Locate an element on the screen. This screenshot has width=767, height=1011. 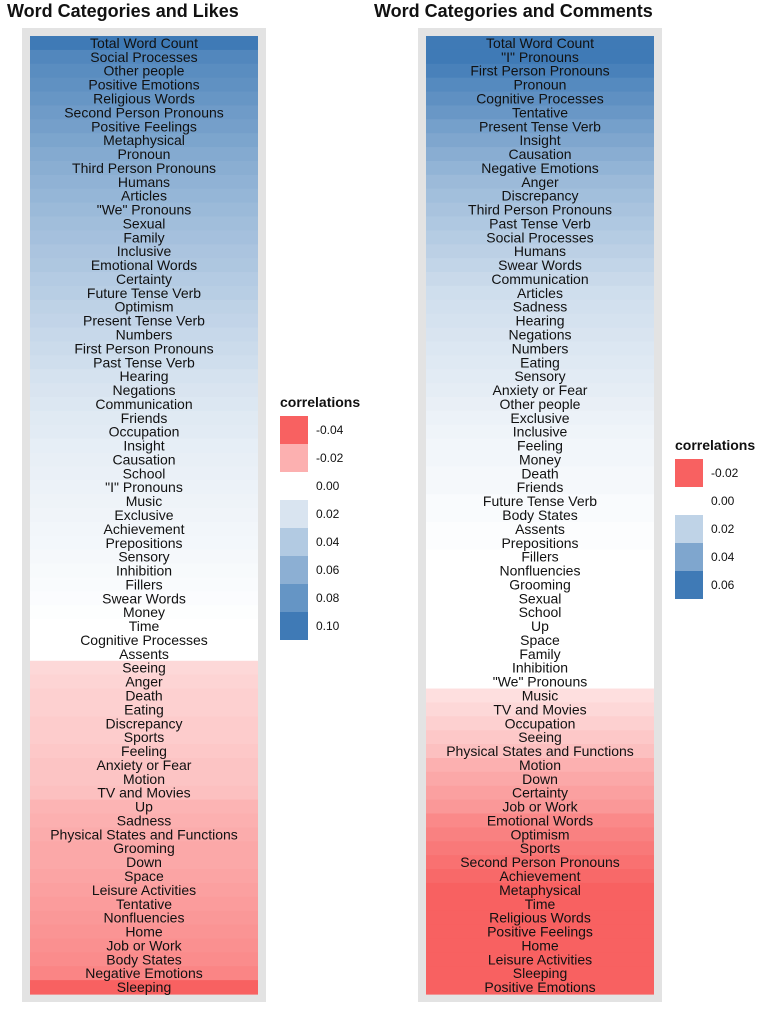
comments-category-label: Second Person Pronouns is located at coordinates (540, 862).